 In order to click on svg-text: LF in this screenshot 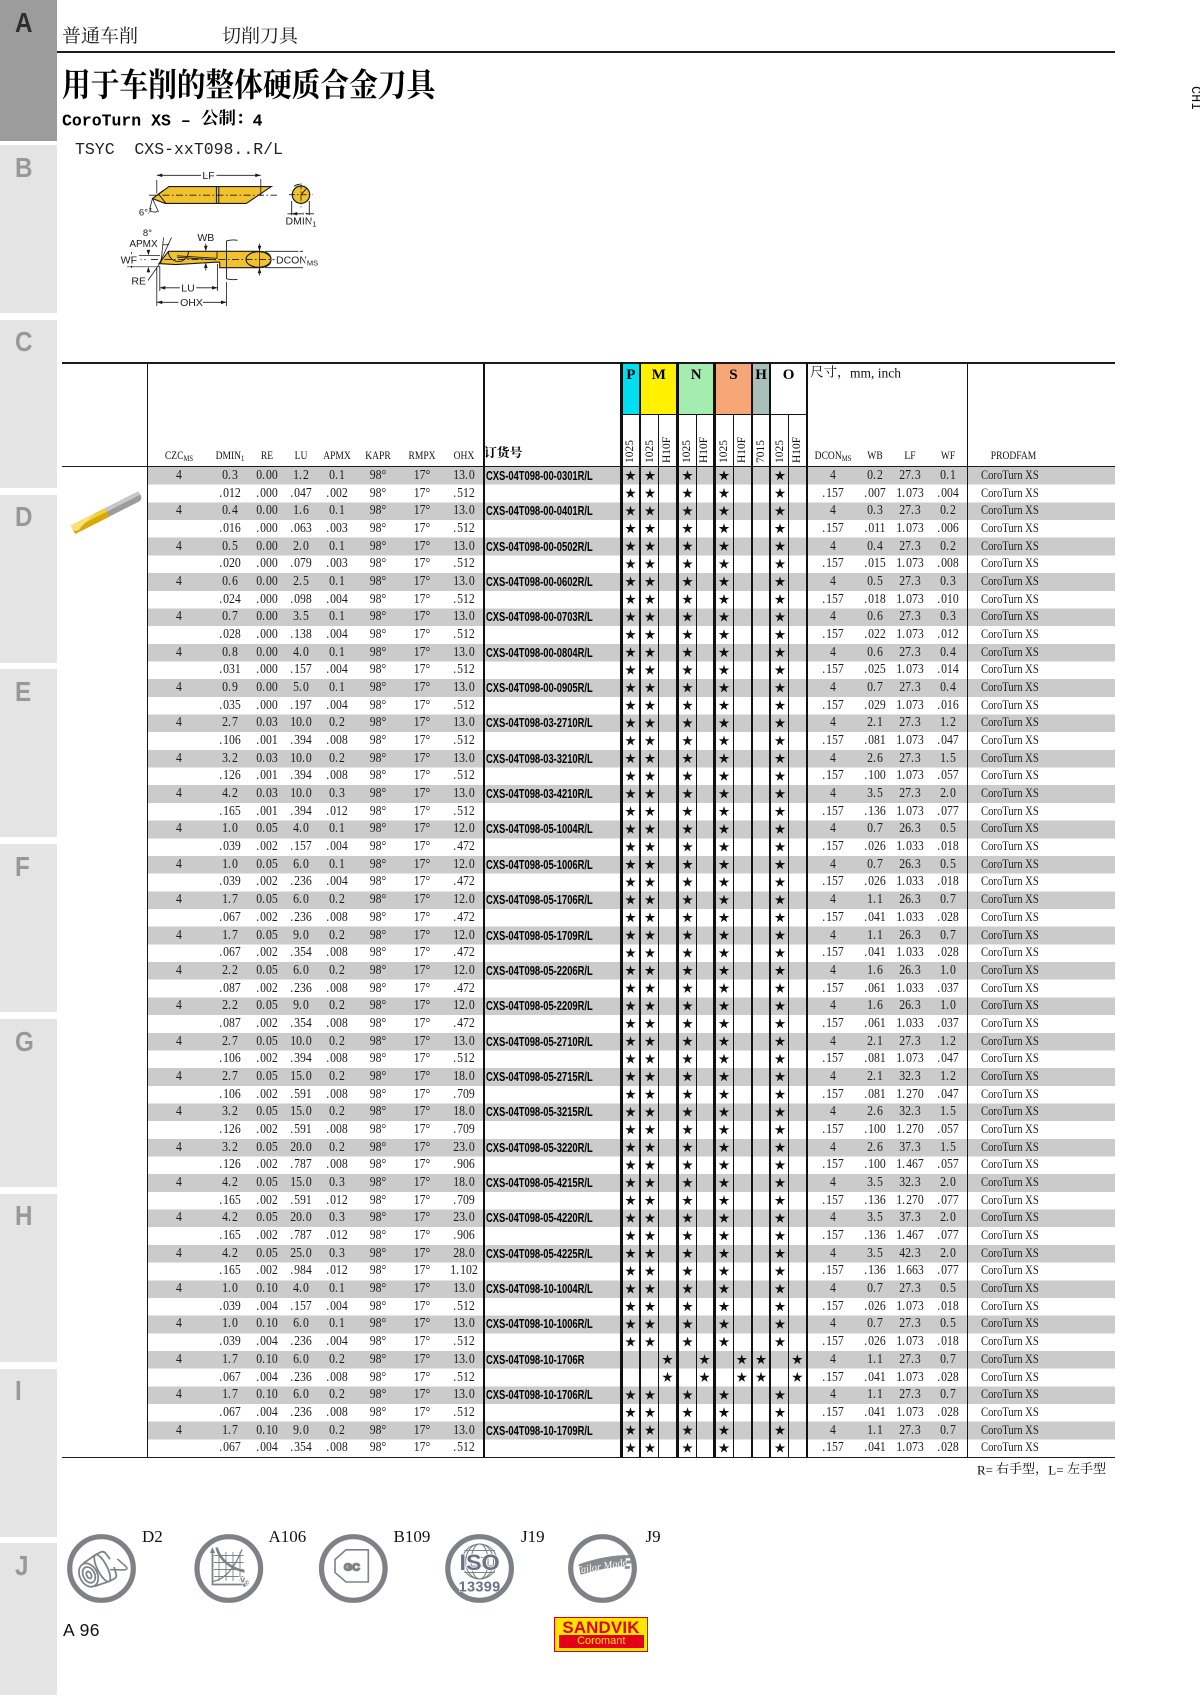, I will do `click(208, 176)`.